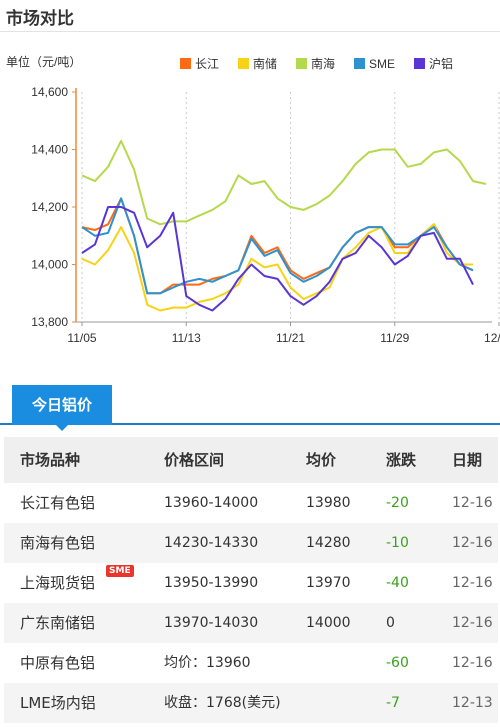 The width and height of the screenshot is (500, 727). I want to click on price-change: -10, so click(397, 543).